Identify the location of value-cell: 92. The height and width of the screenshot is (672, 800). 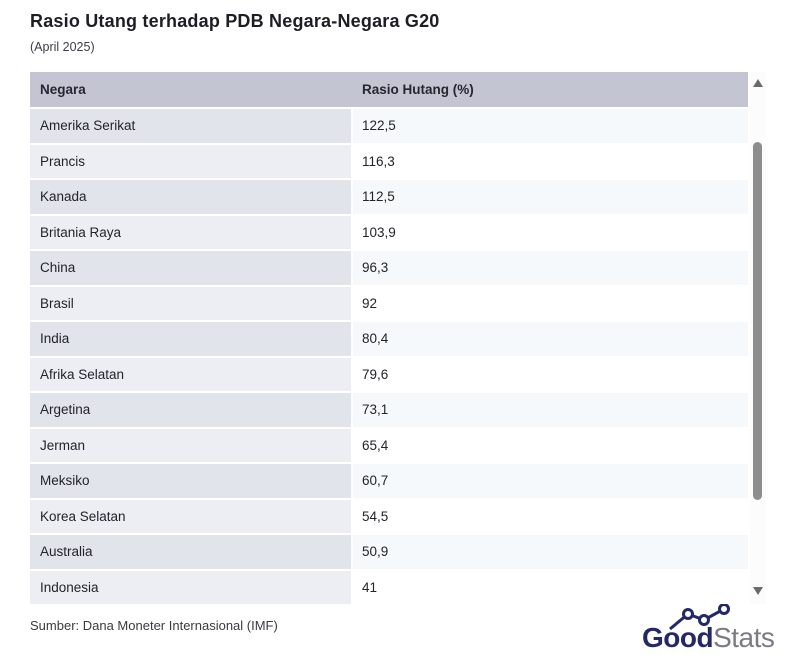
(550, 303).